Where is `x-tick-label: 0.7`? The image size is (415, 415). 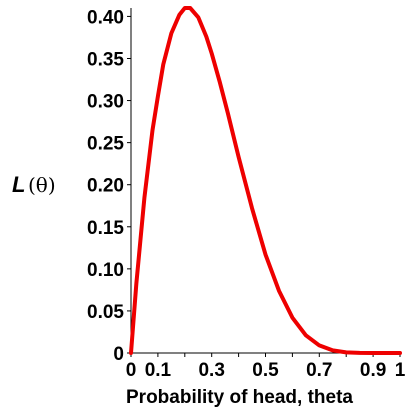
x-tick-label: 0.7 is located at coordinates (319, 370).